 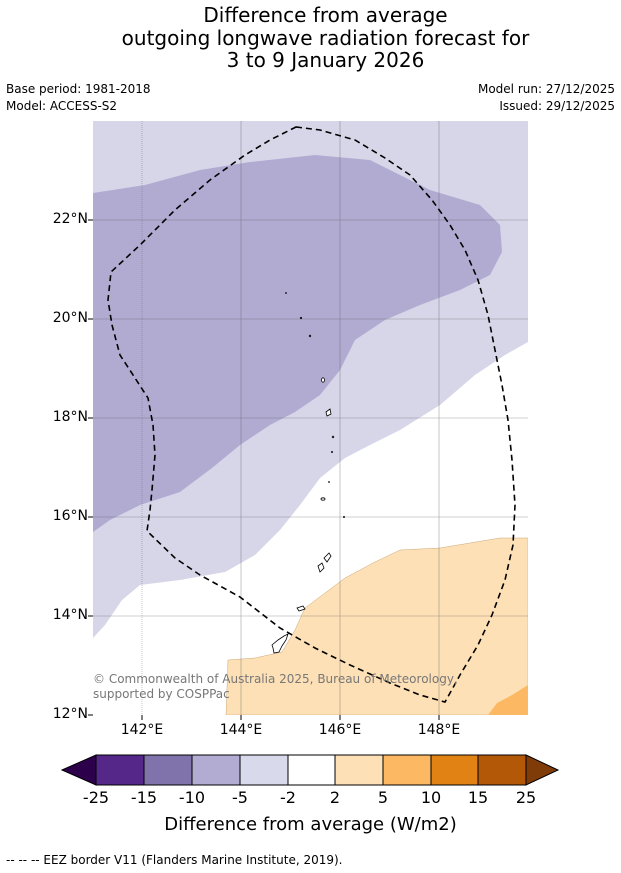 I want to click on lon-label-148e: 148°E, so click(x=439, y=730).